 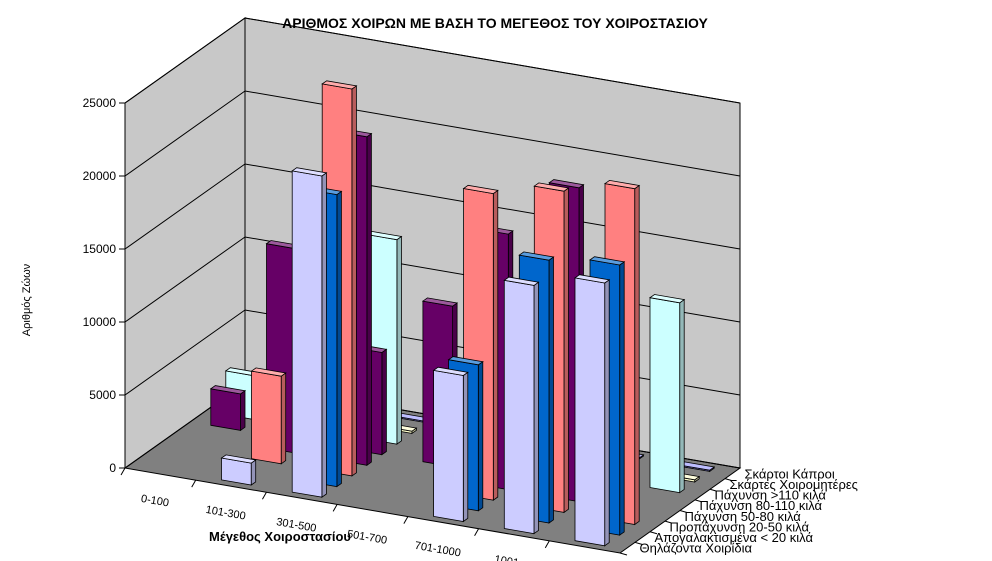 What do you see at coordinates (102, 395) in the screenshot?
I see `y-tick-label: 5000` at bounding box center [102, 395].